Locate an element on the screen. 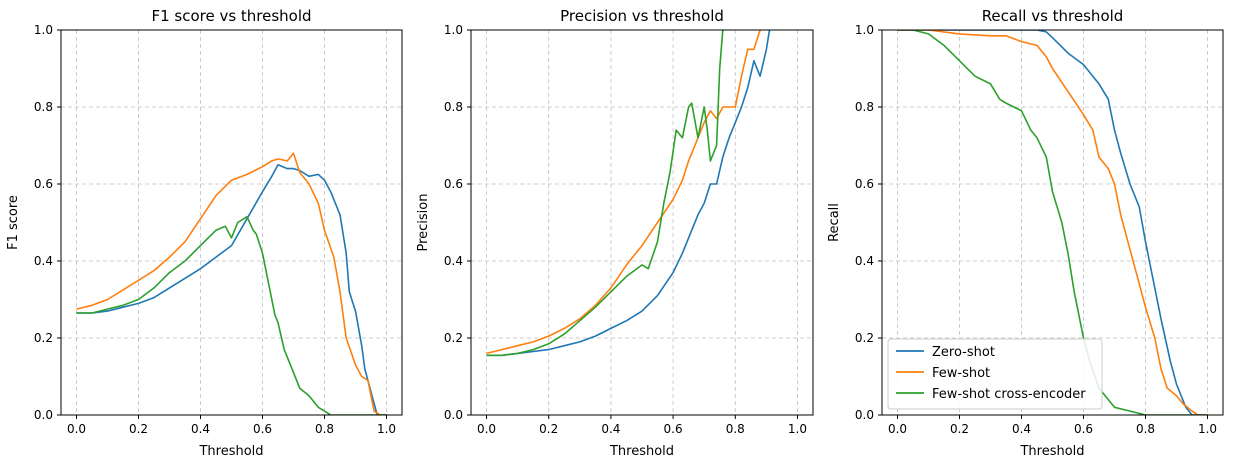  y-axis-label: F1 score is located at coordinates (13, 222).